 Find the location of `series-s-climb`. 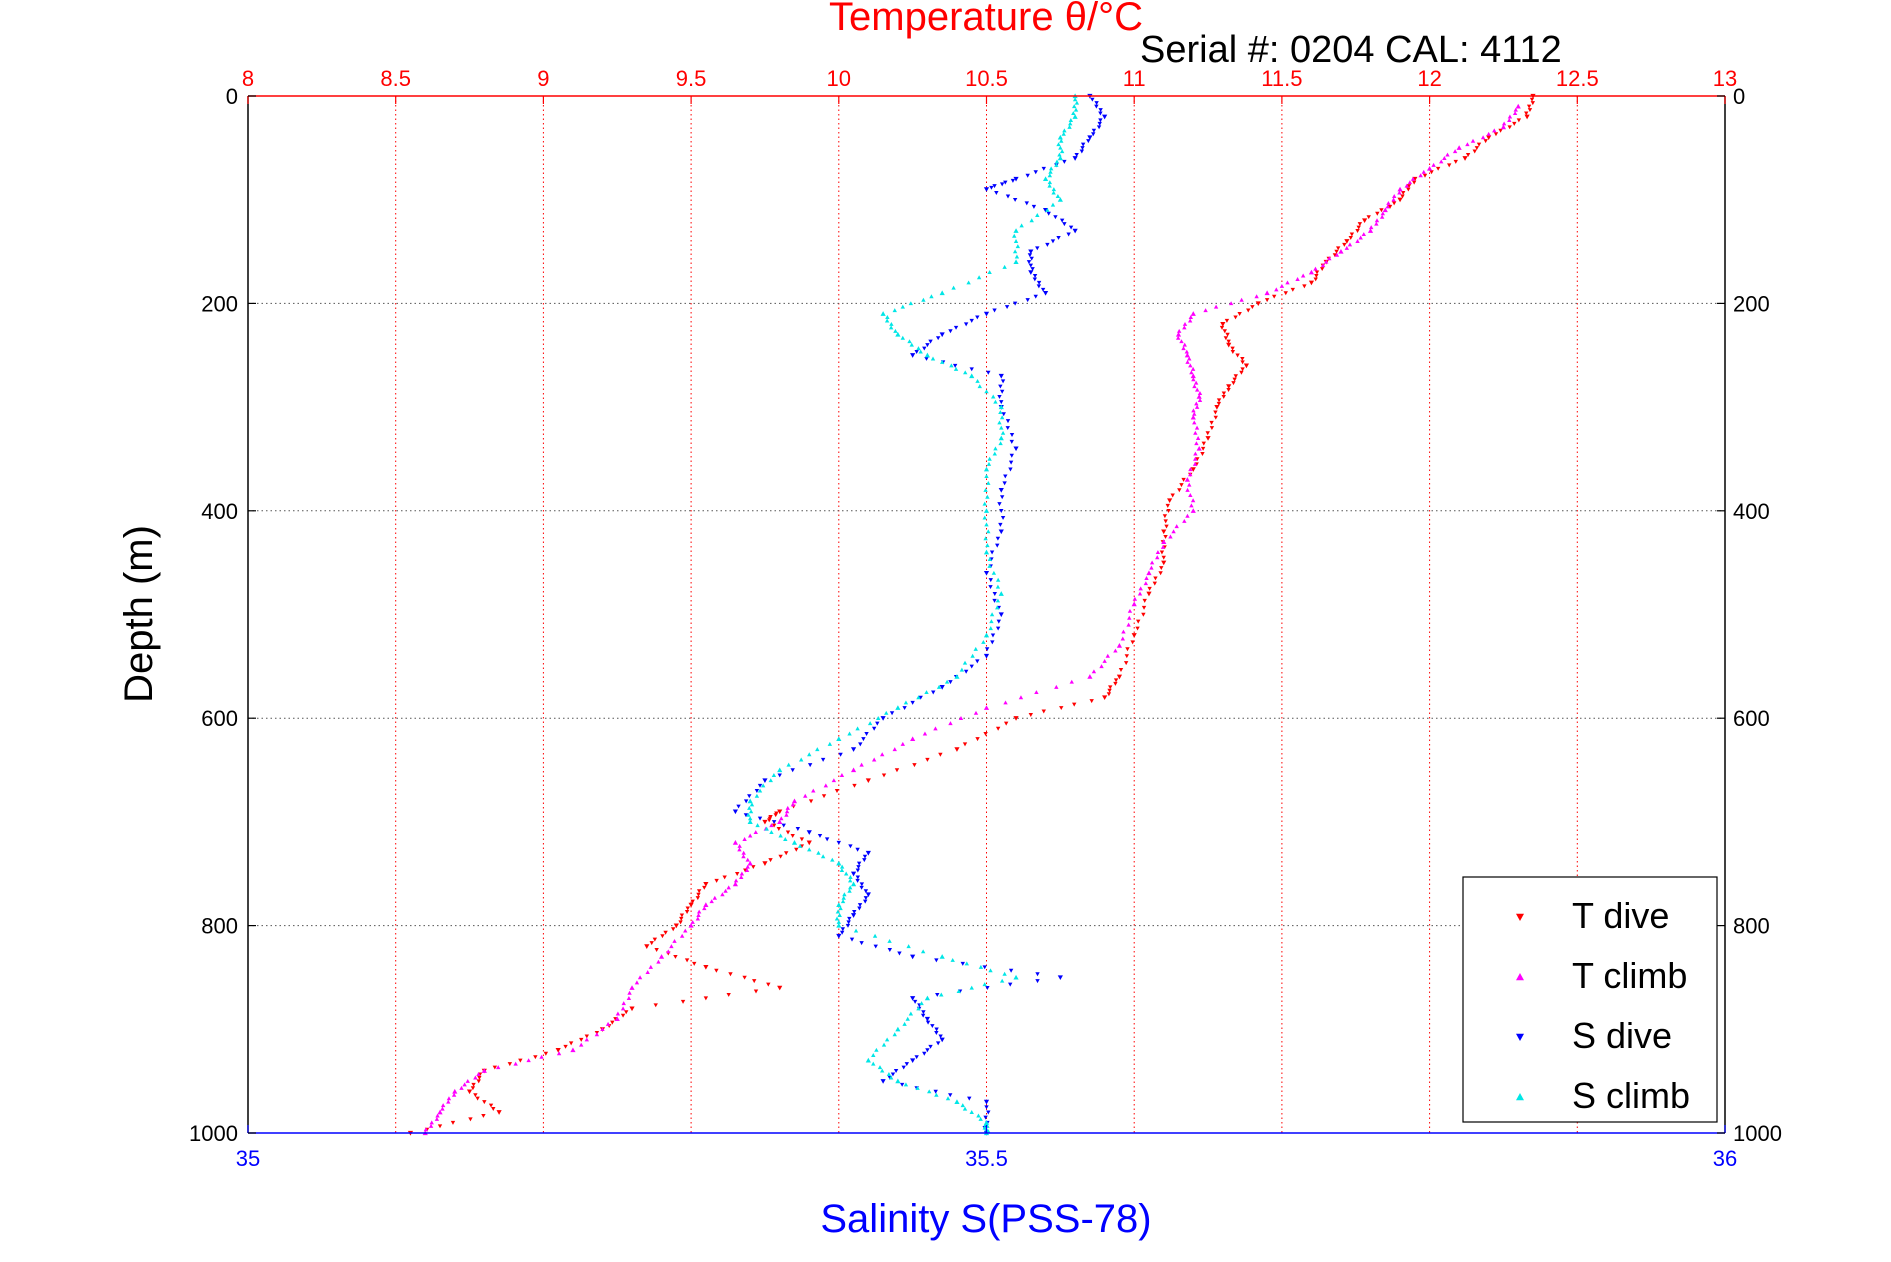

series-s-climb is located at coordinates (913, 614).